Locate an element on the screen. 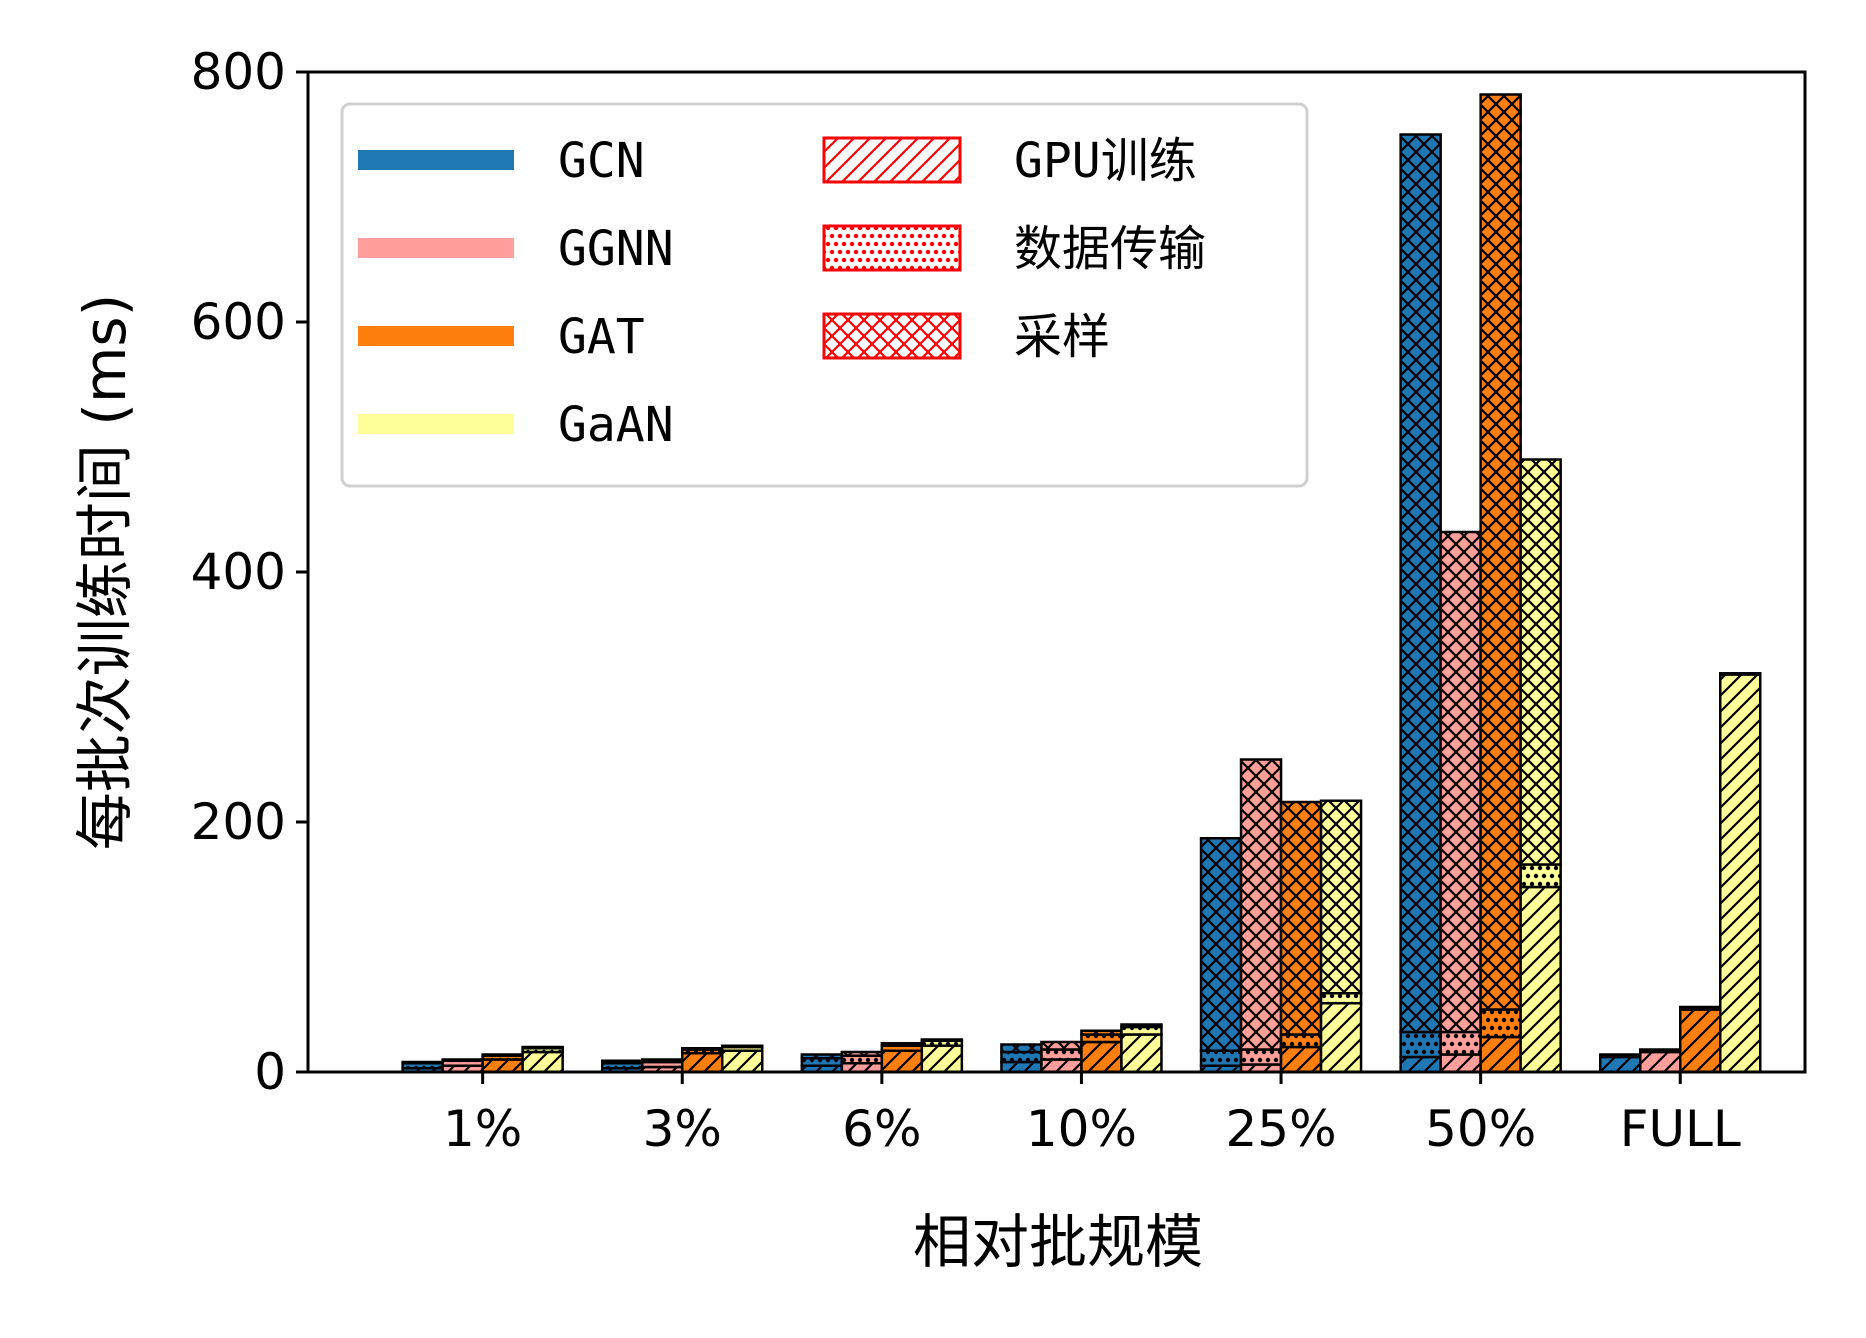 The image size is (1866, 1338). x-axis-title: 相对批规模 is located at coordinates (1058, 1242).